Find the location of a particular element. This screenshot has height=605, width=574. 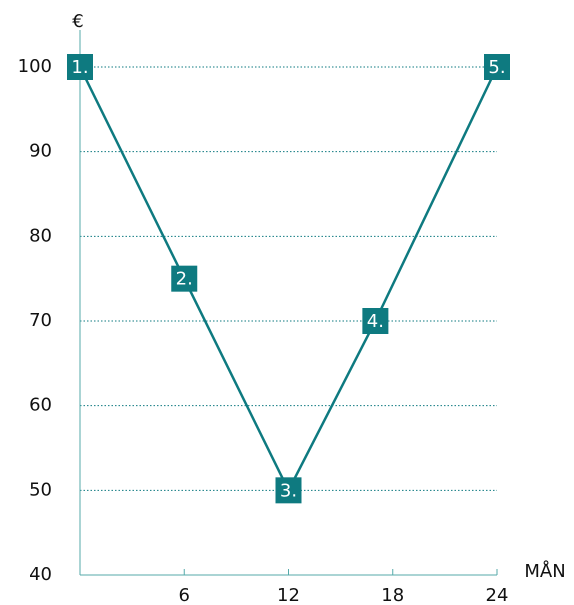

x-tick-label: 6 is located at coordinates (184, 595).